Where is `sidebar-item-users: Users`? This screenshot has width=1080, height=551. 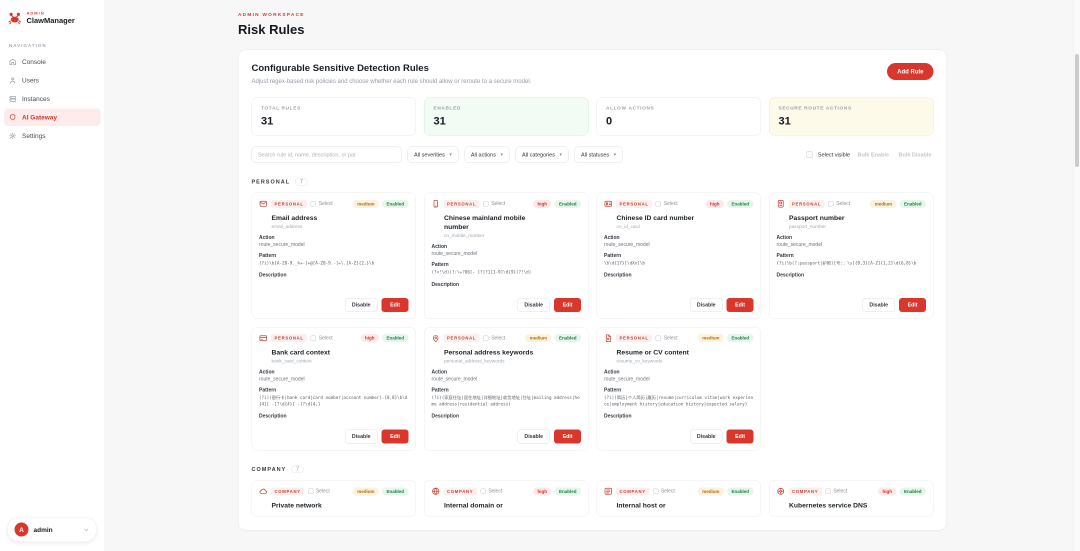
sidebar-item-users: Users is located at coordinates (52, 81).